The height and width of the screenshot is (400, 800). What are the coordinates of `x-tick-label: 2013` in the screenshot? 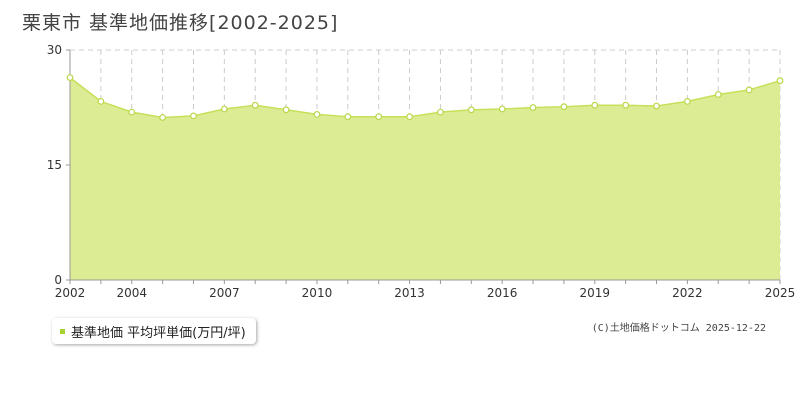 It's located at (409, 293).